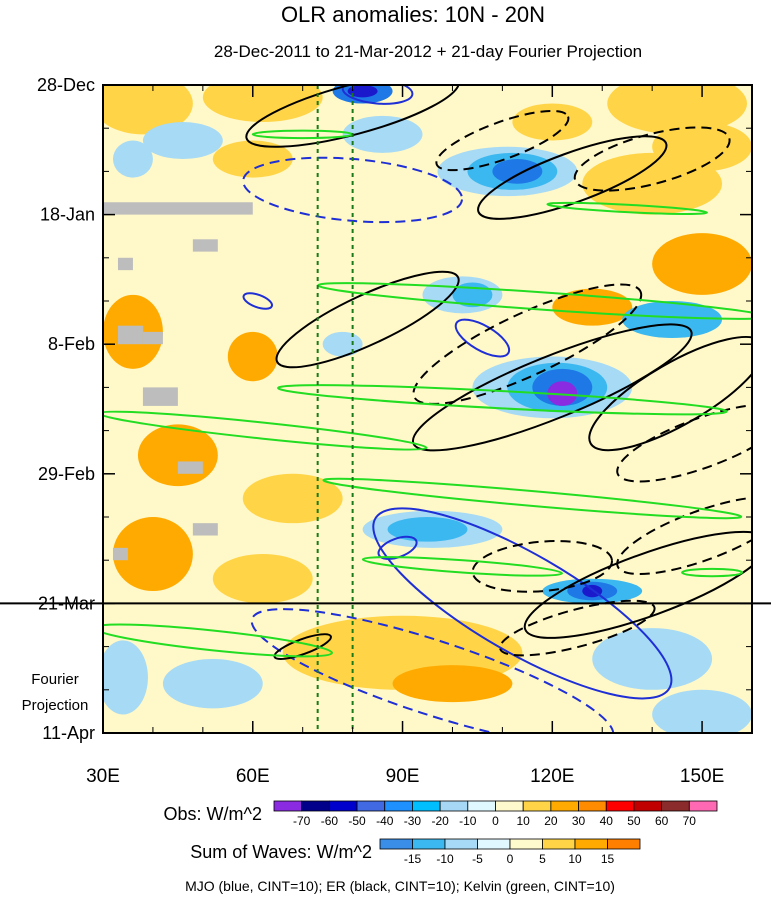 The height and width of the screenshot is (899, 771). Describe the element at coordinates (67, 215) in the screenshot. I see `y-tick-label: 18-Jan` at that location.